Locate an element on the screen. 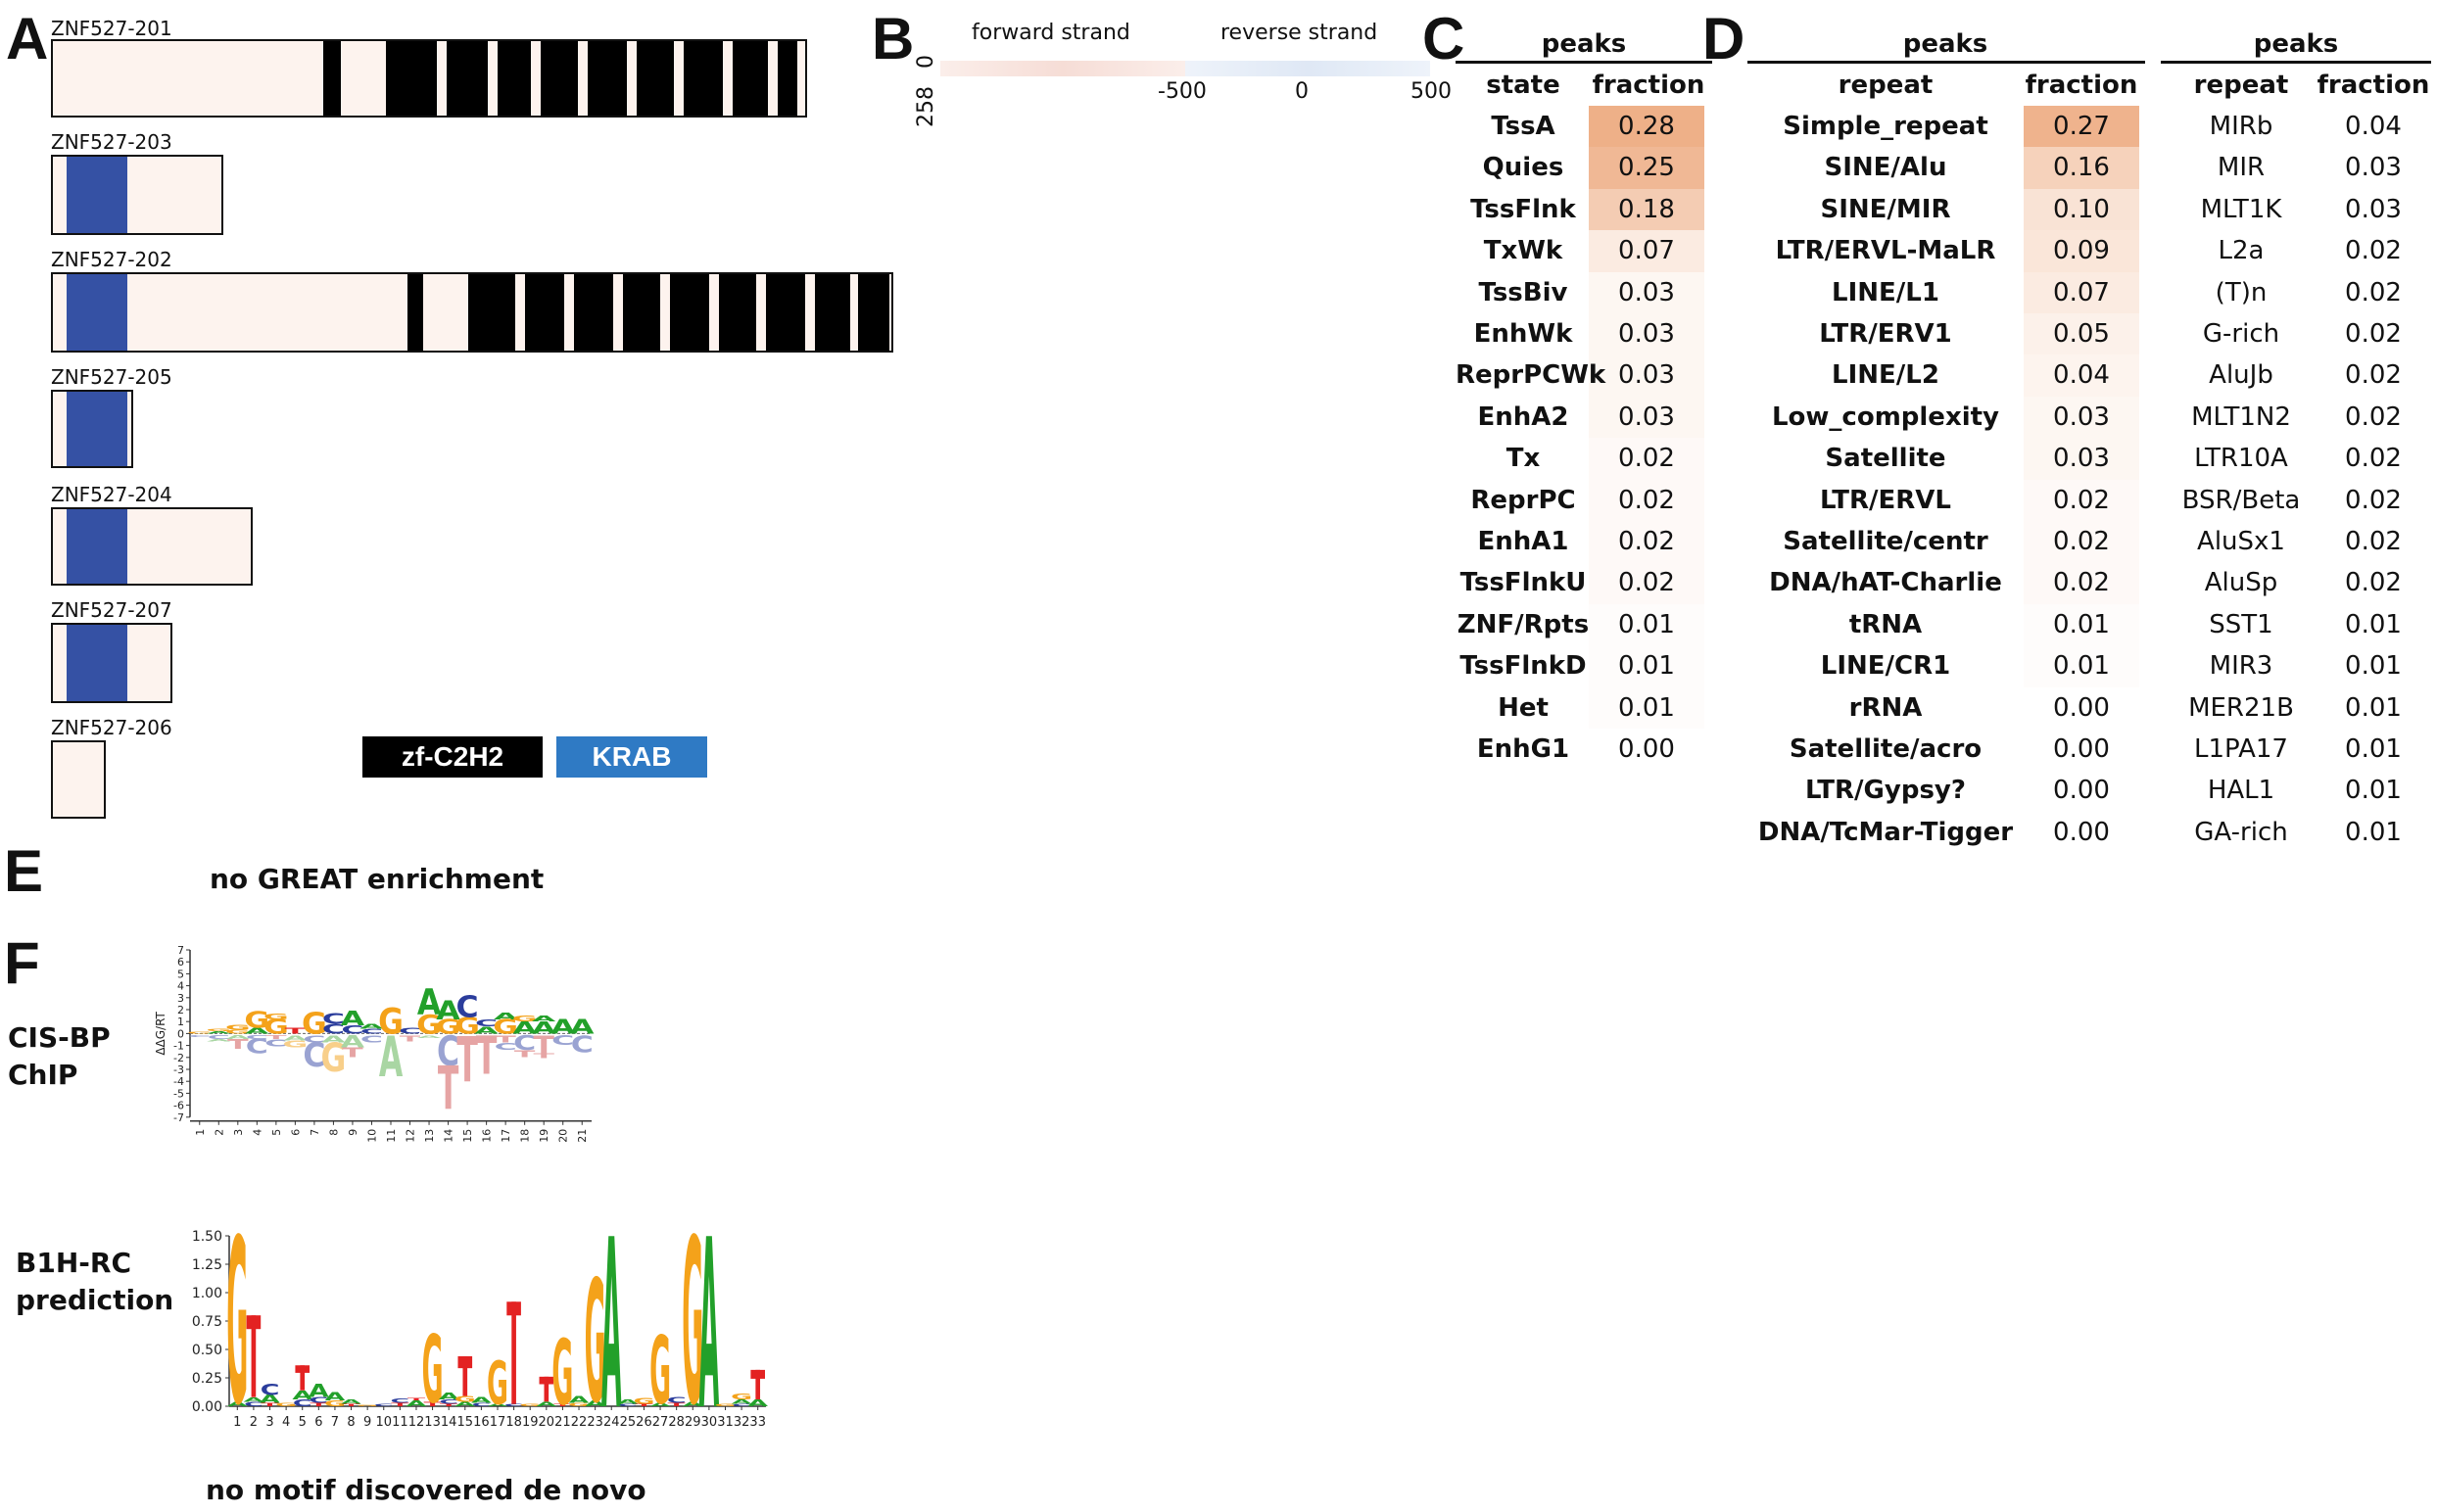 This screenshot has height=1512, width=2437. y-tick-label: 4 is located at coordinates (180, 986).